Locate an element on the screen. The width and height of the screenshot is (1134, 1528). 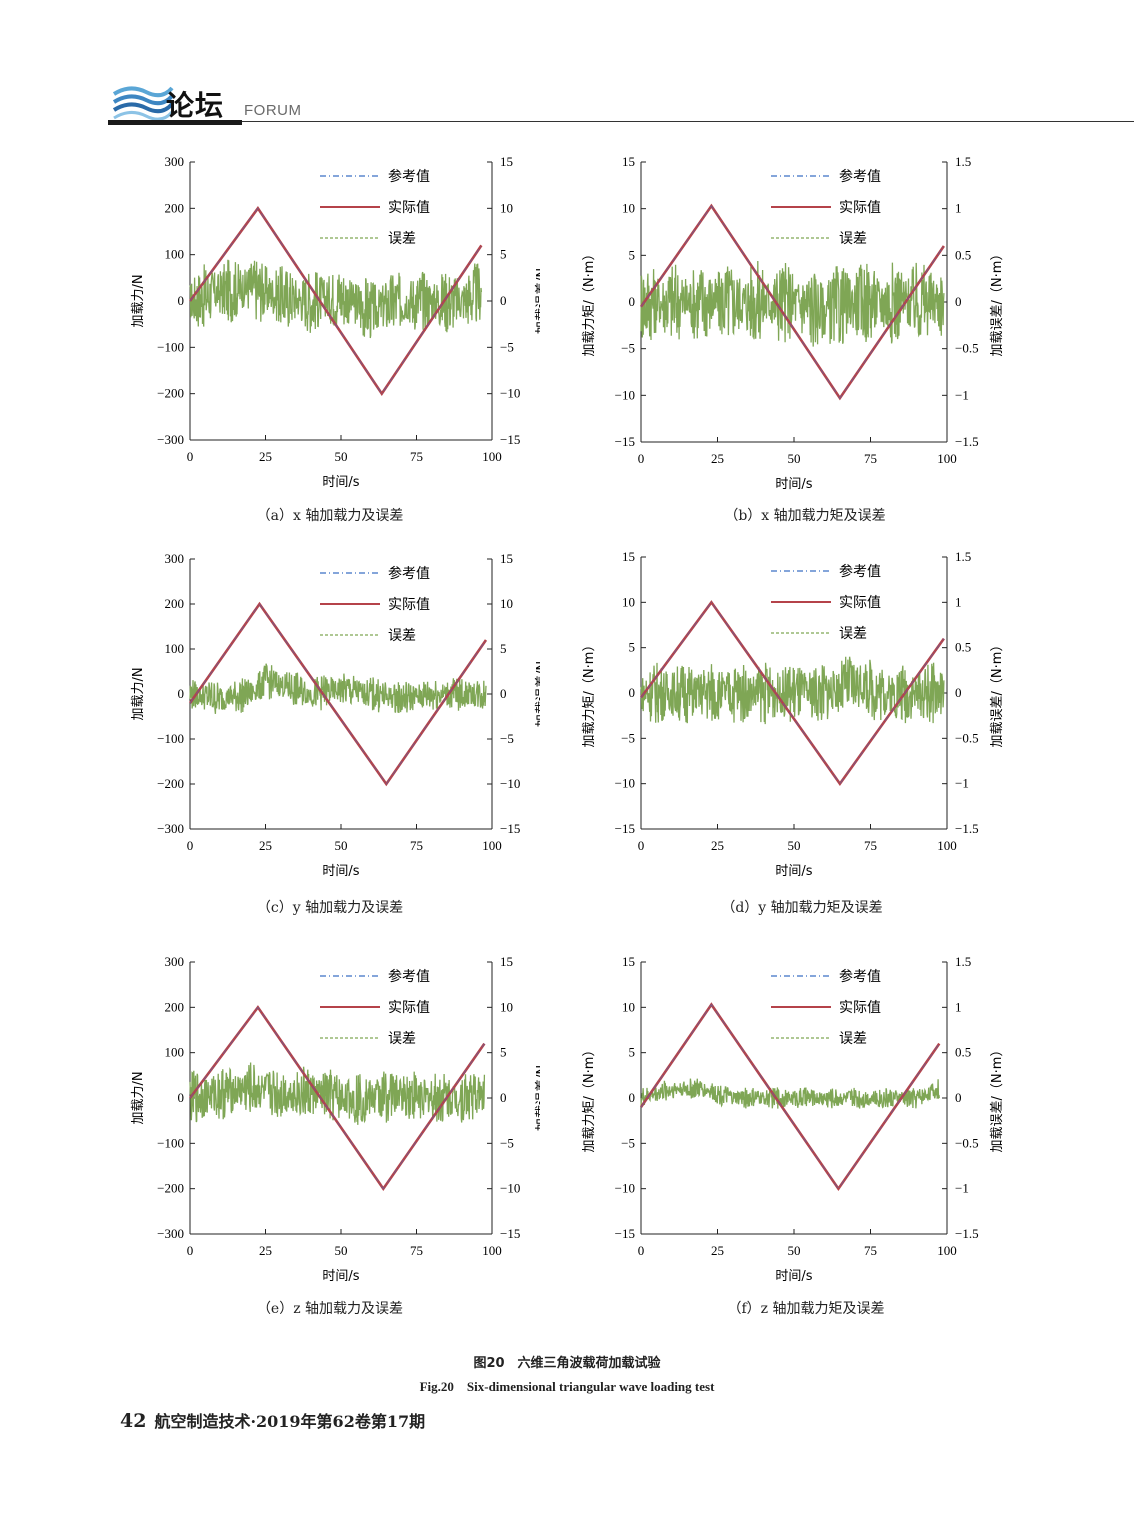
section-title-en: FORUM is located at coordinates (273, 110).